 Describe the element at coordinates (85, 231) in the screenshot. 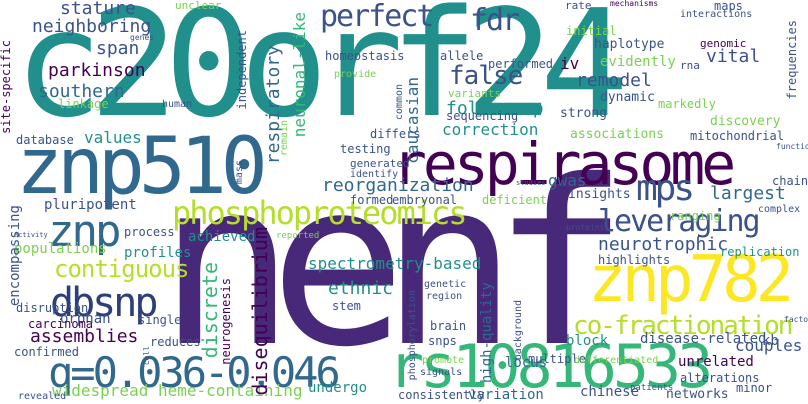

I see `word: znp` at that location.